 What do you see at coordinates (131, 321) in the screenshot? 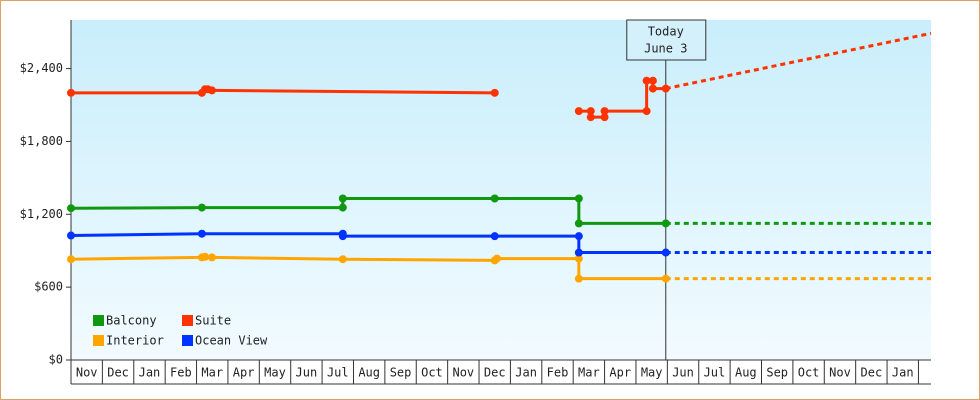
I see `legend-label: Balcony` at bounding box center [131, 321].